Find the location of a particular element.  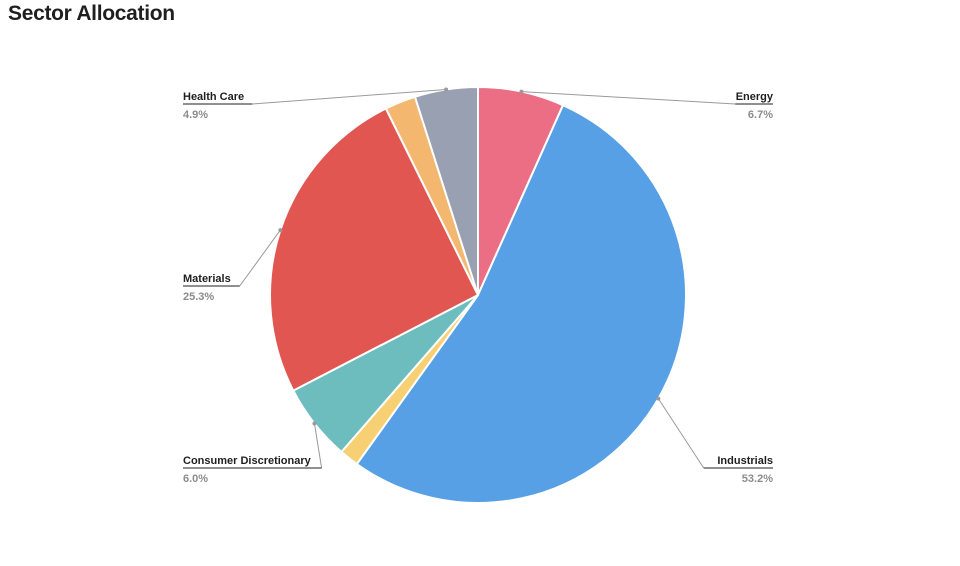

slice-label-industrials: Industrials is located at coordinates (745, 461).